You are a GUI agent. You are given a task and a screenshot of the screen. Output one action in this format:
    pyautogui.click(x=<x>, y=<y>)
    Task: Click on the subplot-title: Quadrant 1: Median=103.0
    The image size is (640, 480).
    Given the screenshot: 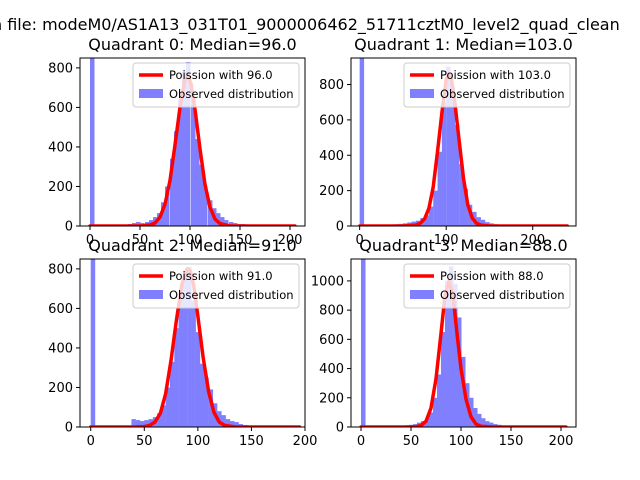 What is the action you would take?
    pyautogui.click(x=463, y=44)
    